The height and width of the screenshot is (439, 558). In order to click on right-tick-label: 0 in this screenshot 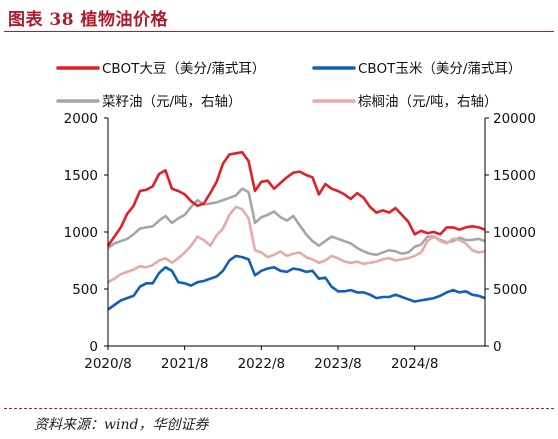, I will do `click(497, 347)`.